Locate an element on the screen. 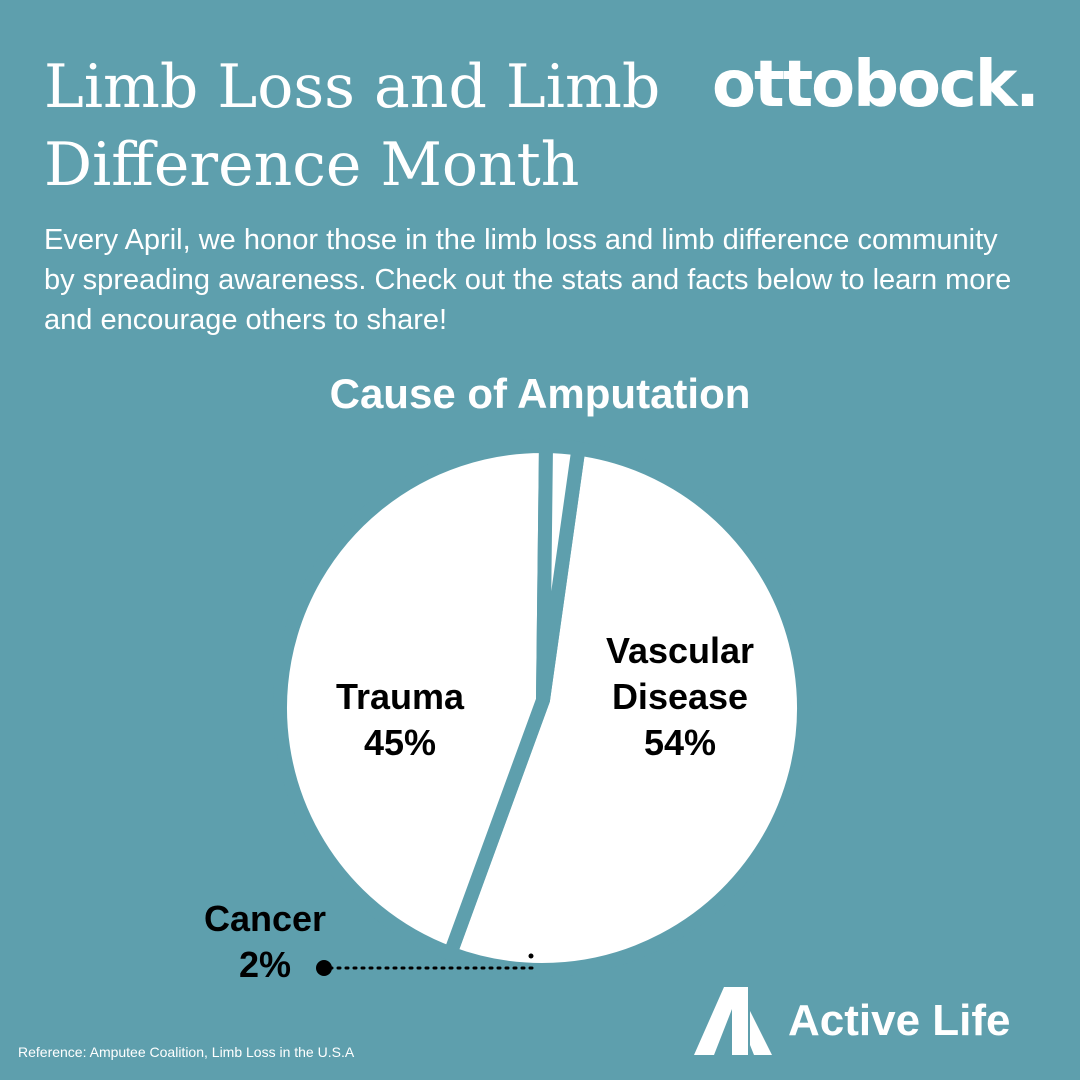 The height and width of the screenshot is (1080, 1080). label-trauma-name: Trauma is located at coordinates (400, 696).